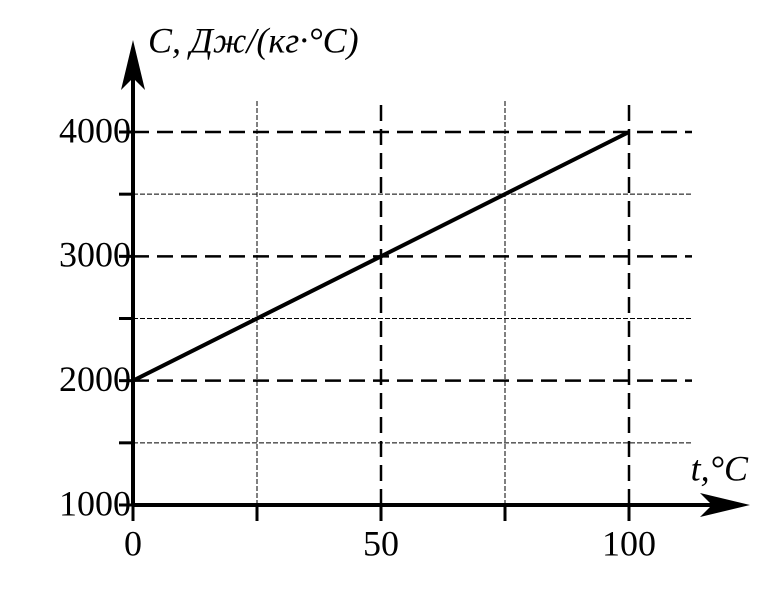 The height and width of the screenshot is (592, 784). Describe the element at coordinates (133, 65) in the screenshot. I see `y-axis-arrow` at that location.